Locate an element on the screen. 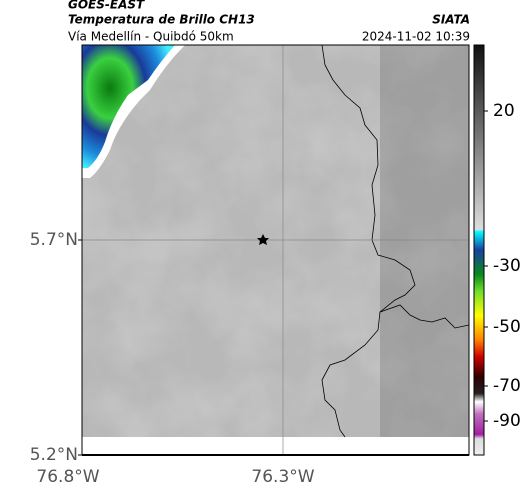  location-marker is located at coordinates (263, 239).